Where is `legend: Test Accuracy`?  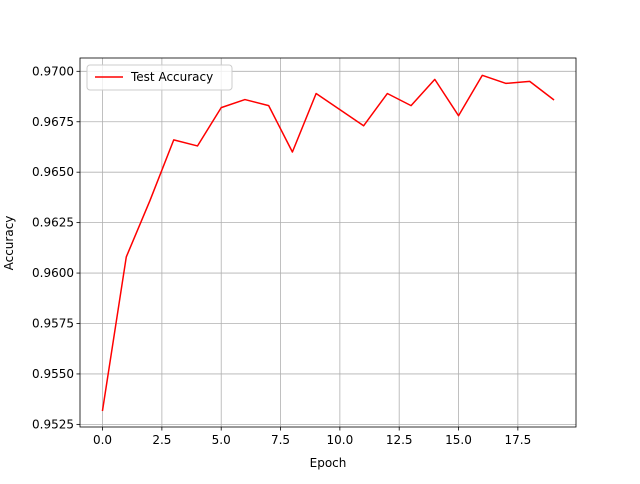
legend: Test Accuracy is located at coordinates (159, 77).